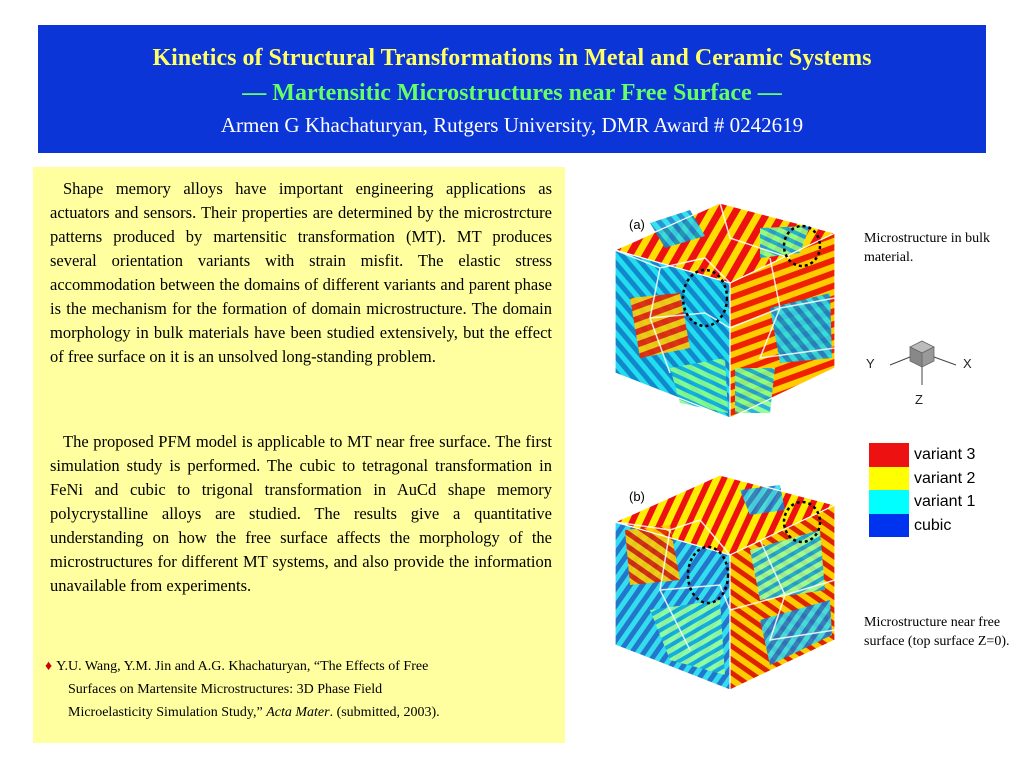 This screenshot has height=768, width=1024. What do you see at coordinates (923, 362) in the screenshot?
I see `axis-triad-icon` at bounding box center [923, 362].